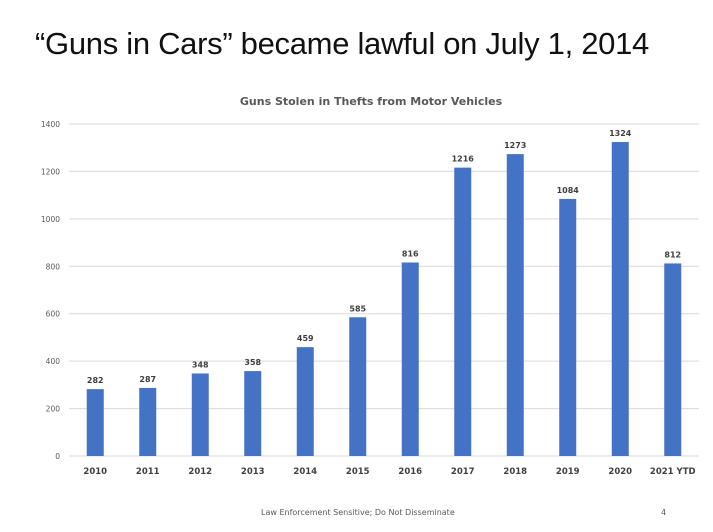 The image size is (713, 532). I want to click on data-label: 1273, so click(515, 145).